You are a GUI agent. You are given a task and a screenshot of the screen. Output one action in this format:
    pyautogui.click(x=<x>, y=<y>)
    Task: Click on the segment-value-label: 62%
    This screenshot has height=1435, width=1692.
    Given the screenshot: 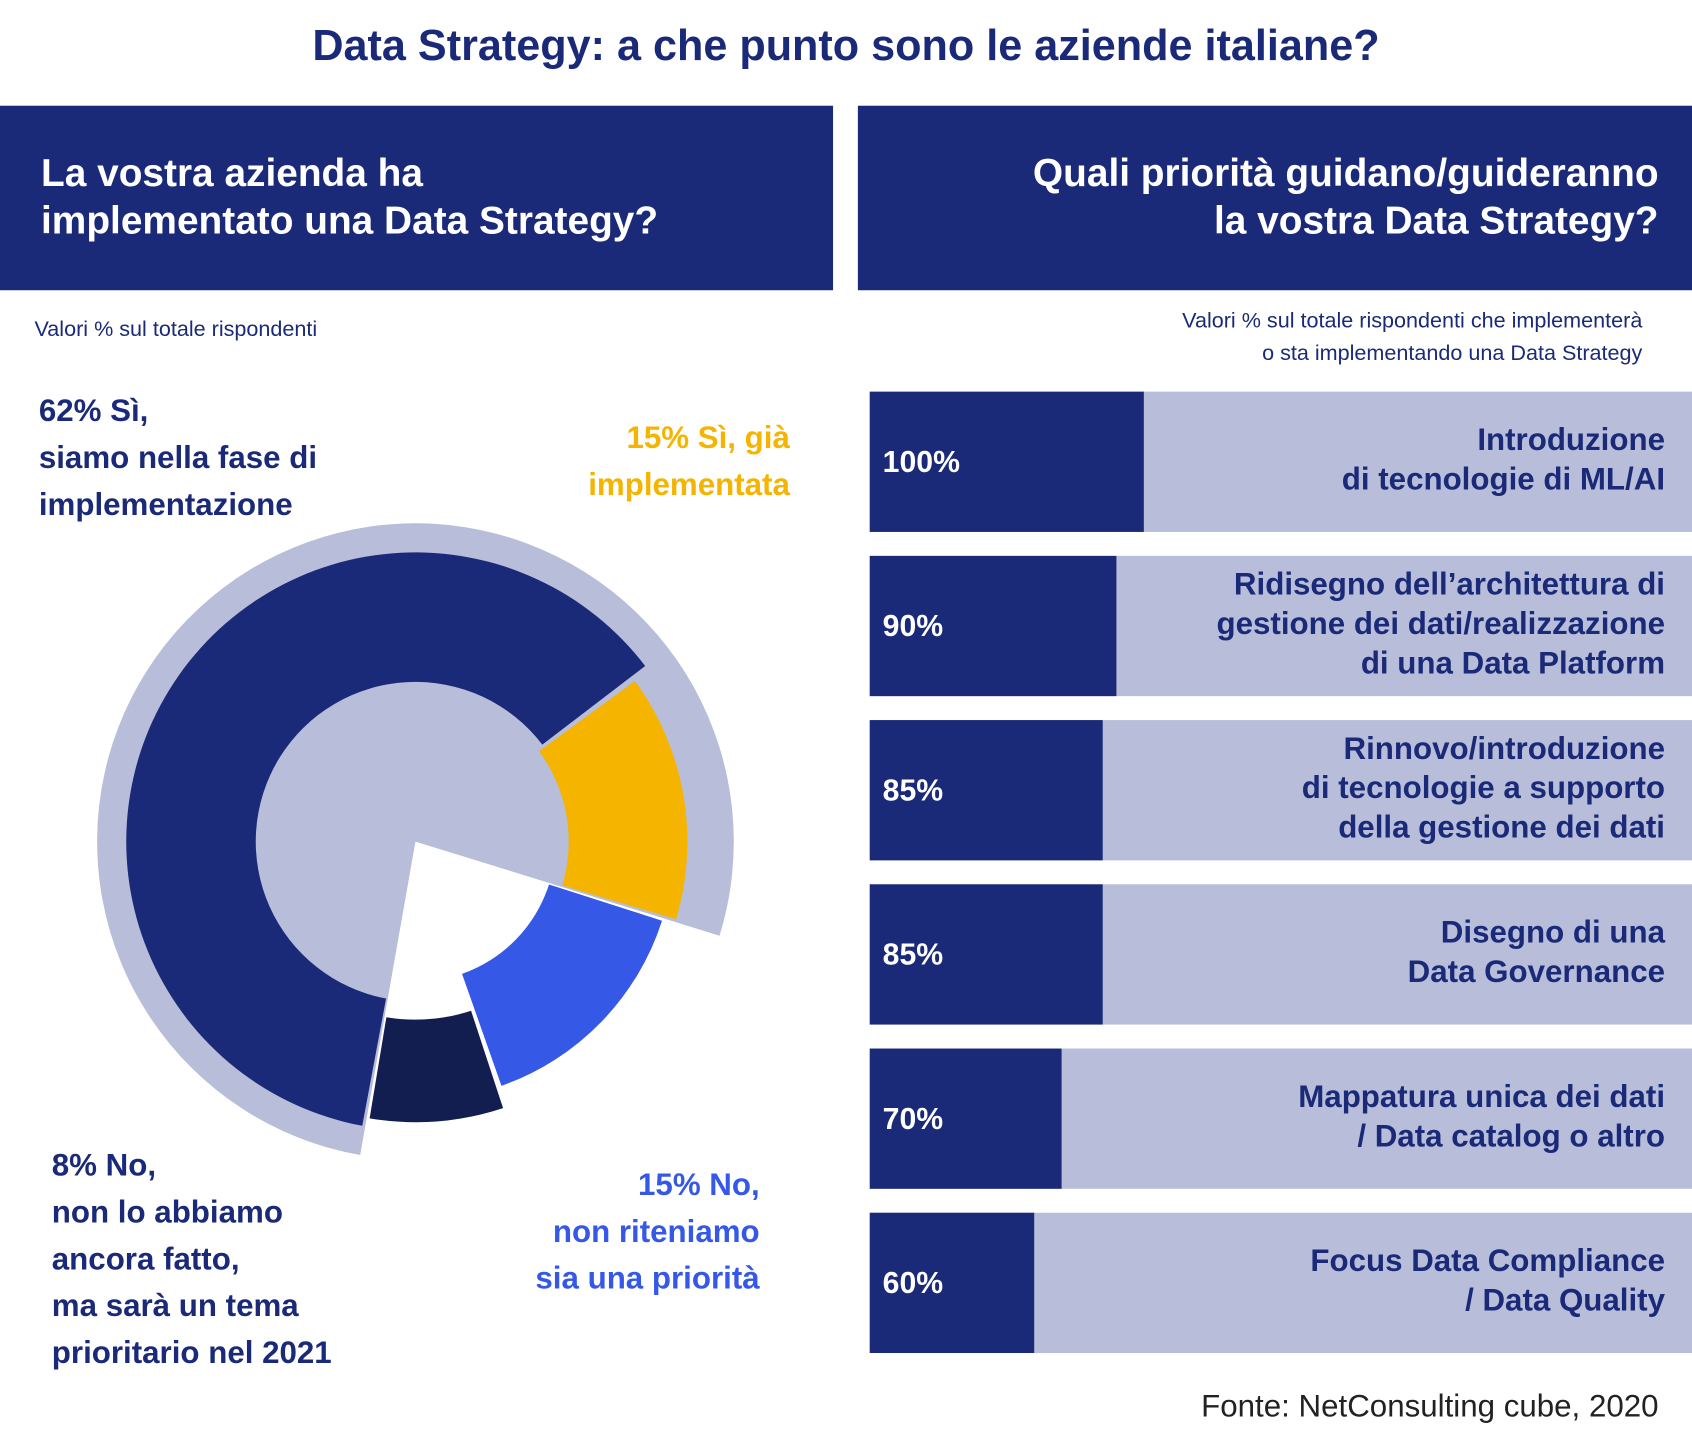 What is the action you would take?
    pyautogui.click(x=70, y=411)
    